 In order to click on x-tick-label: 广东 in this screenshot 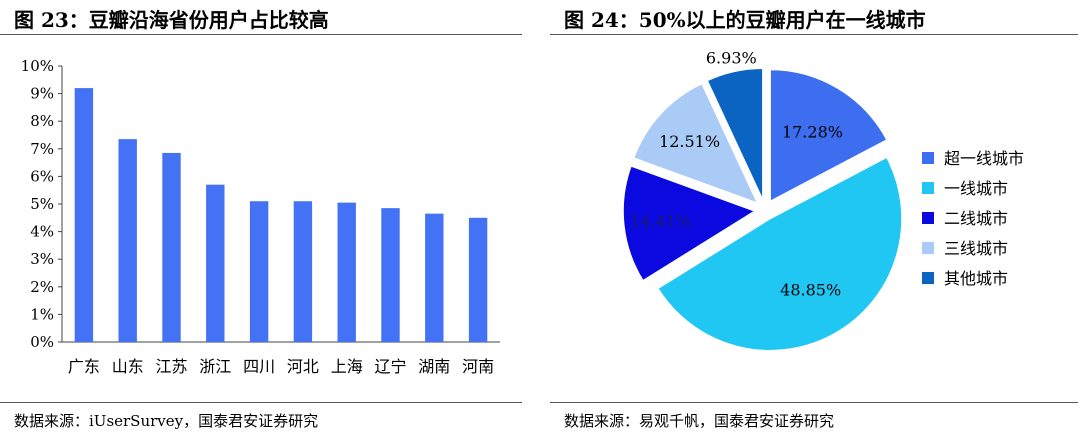, I will do `click(84, 366)`.